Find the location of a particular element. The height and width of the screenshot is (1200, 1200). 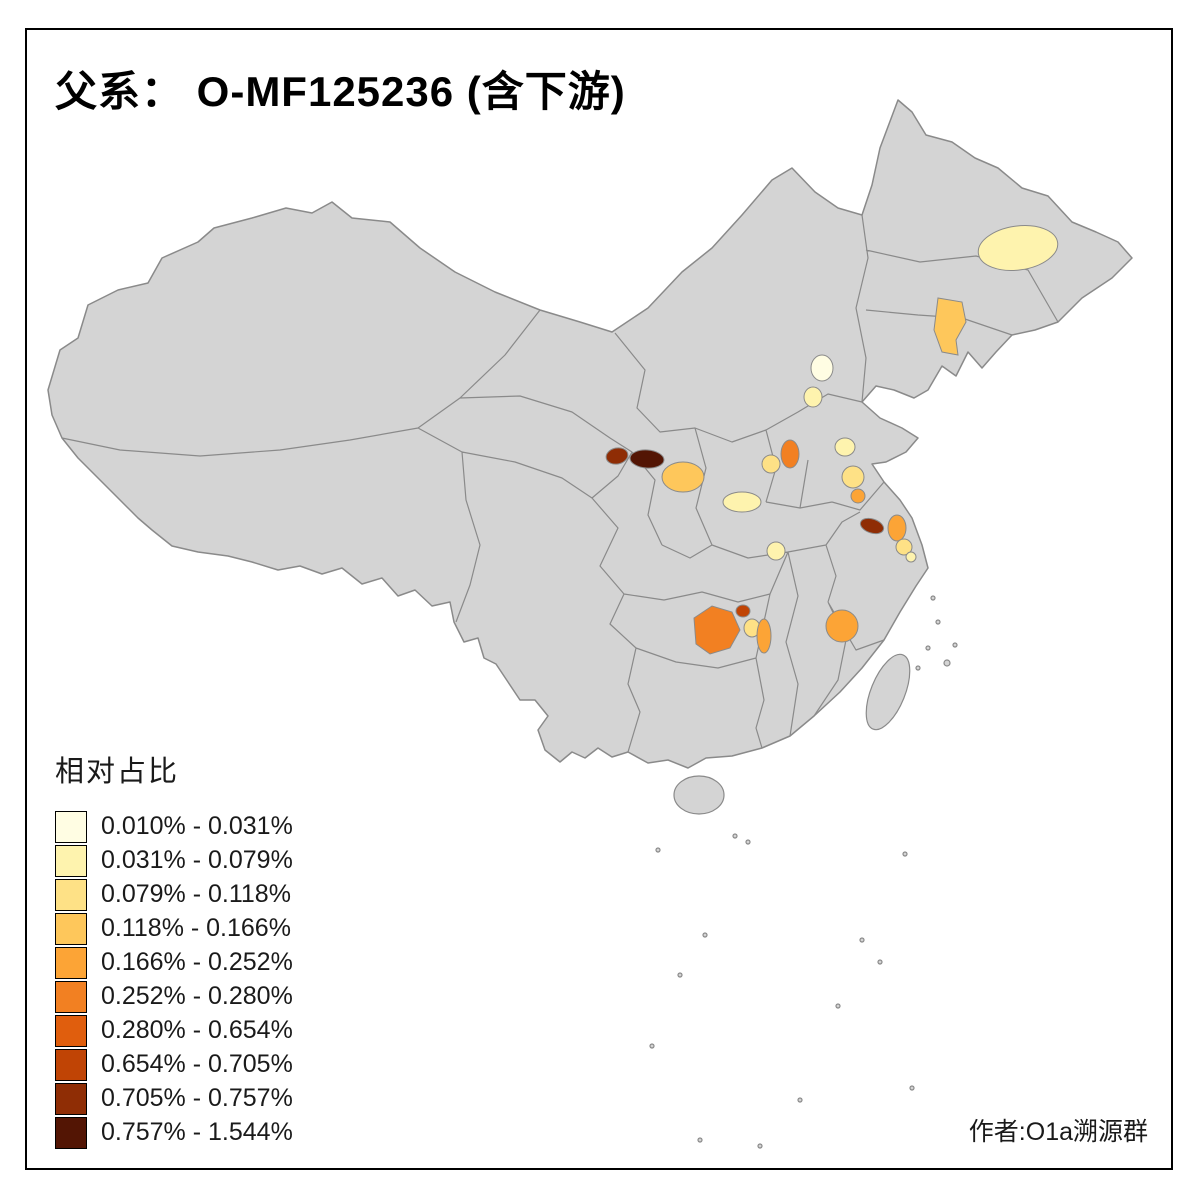

legend-row: 0.280% - 0.654% is located at coordinates (174, 1030).